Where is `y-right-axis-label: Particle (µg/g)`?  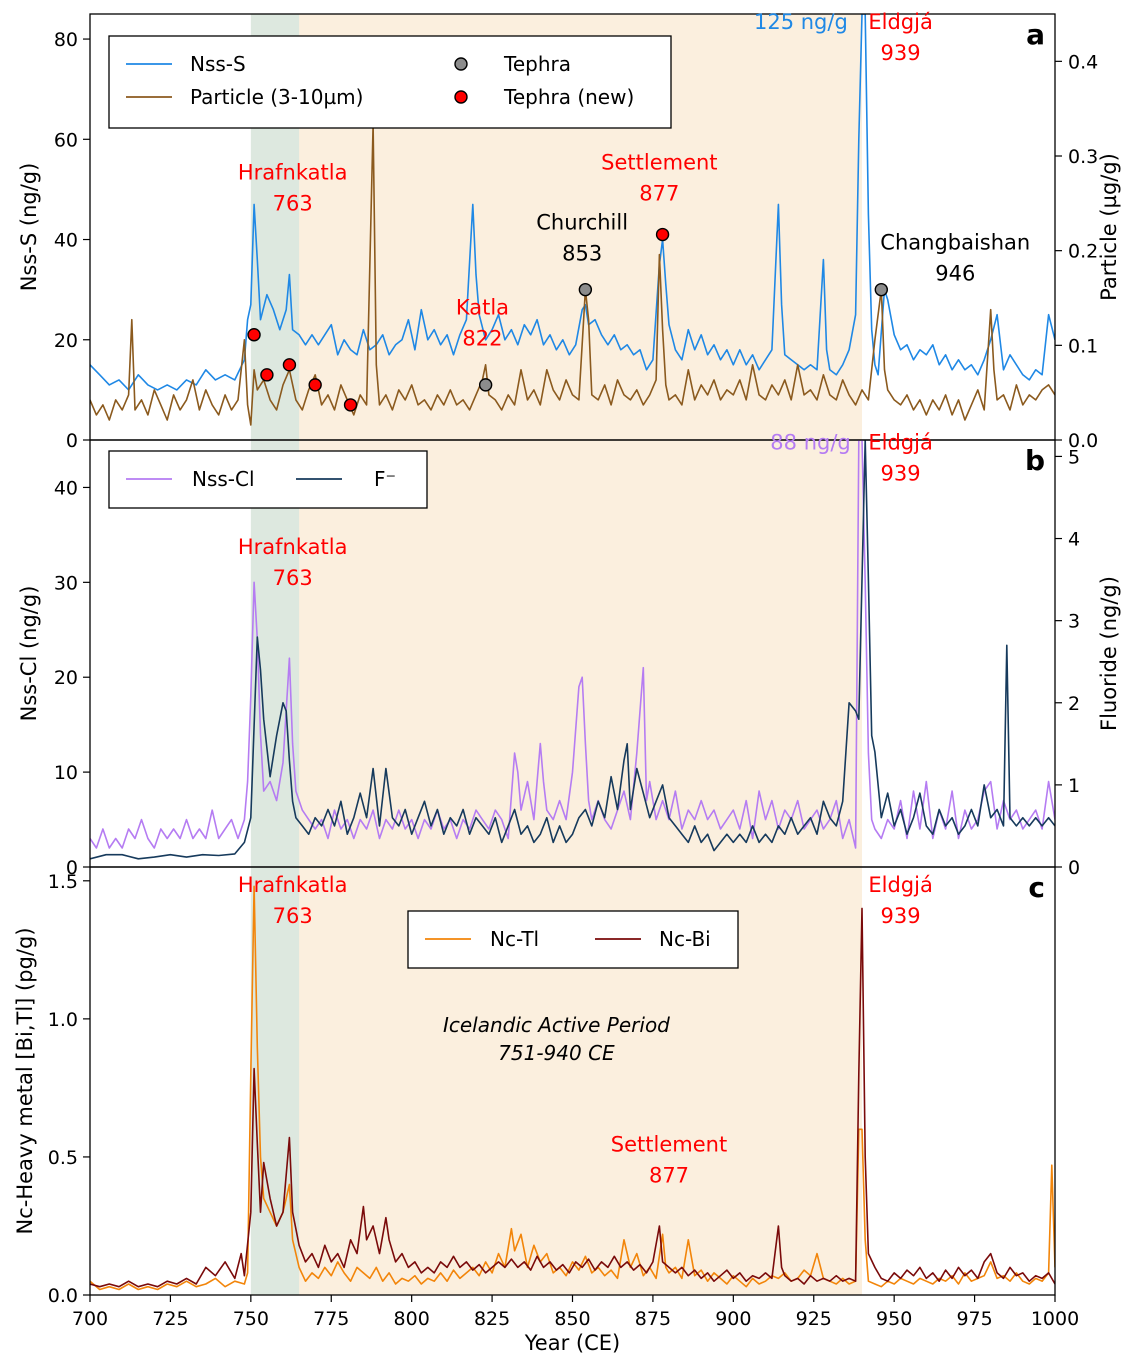 y-right-axis-label: Particle (µg/g) is located at coordinates (1109, 227).